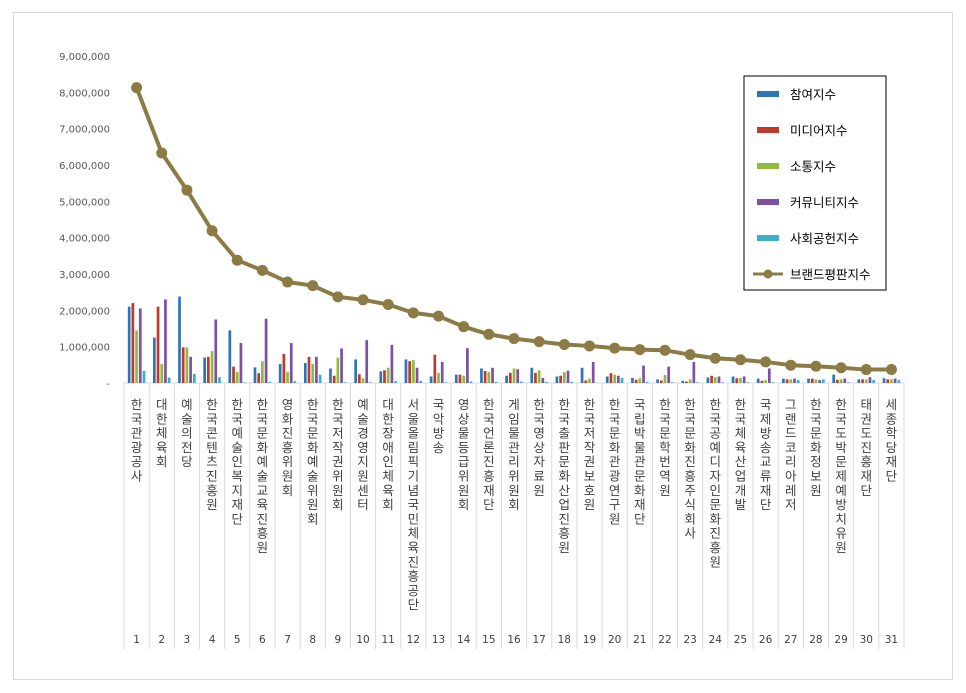 Image resolution: width=966 pixels, height=693 pixels. What do you see at coordinates (824, 238) in the screenshot?
I see `legend-label-5: 사회공헌지수` at bounding box center [824, 238].